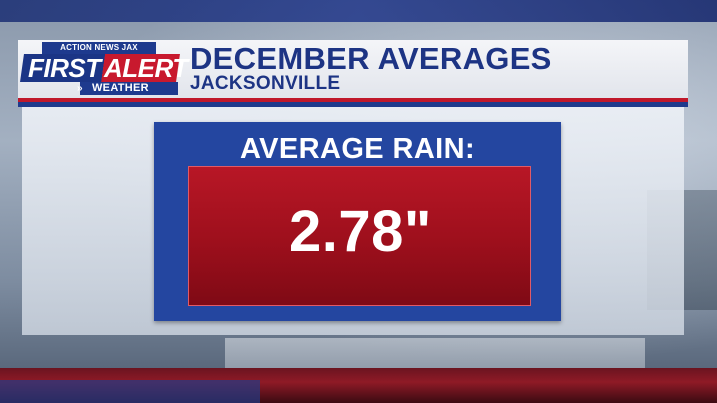 This screenshot has height=403, width=717. What do you see at coordinates (80, 88) in the screenshot?
I see `chevron-right-icon: »` at bounding box center [80, 88].